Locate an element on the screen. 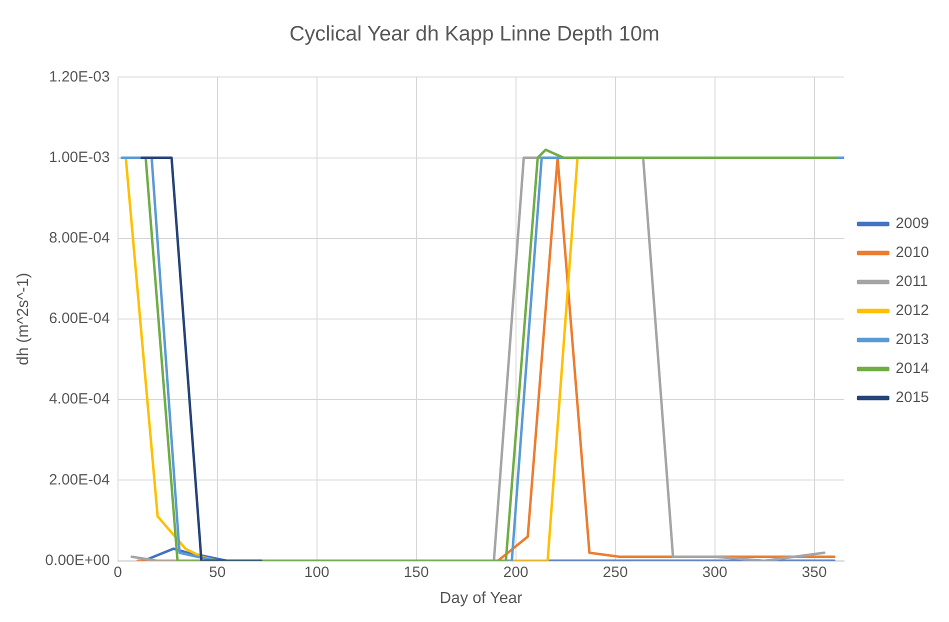  x-tick-label: 350 is located at coordinates (814, 572).